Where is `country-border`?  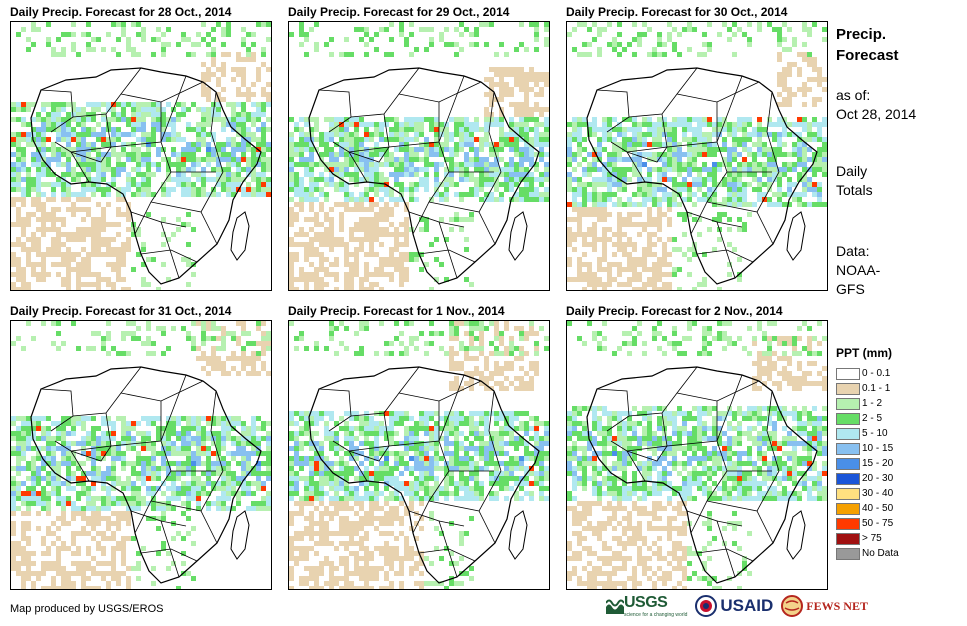 country-border is located at coordinates (169, 256).